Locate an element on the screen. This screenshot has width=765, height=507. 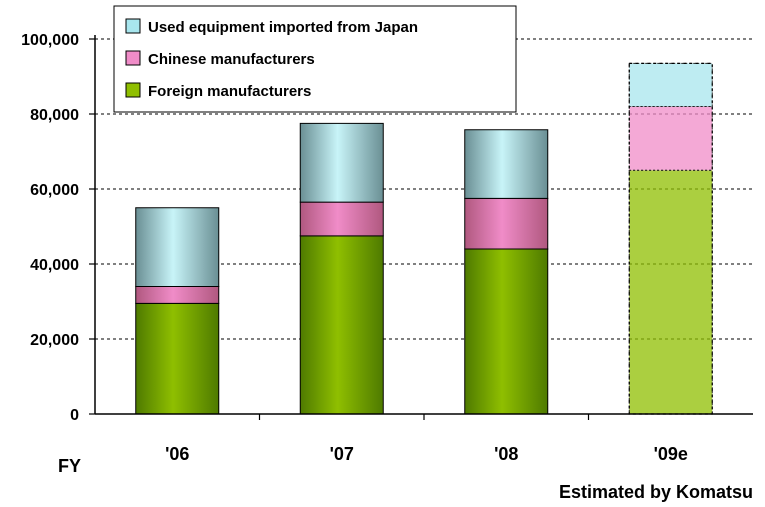
y-tick-labels: 0 20,000 40,000 60,000 80,000 100,000 is located at coordinates (58, 228).